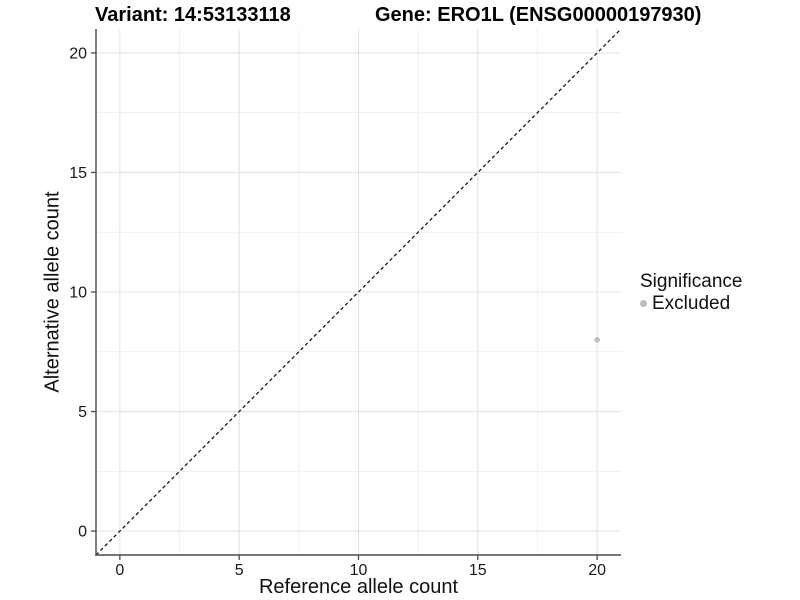 The image size is (800, 600). What do you see at coordinates (359, 570) in the screenshot?
I see `x-tick-label: 10` at bounding box center [359, 570].